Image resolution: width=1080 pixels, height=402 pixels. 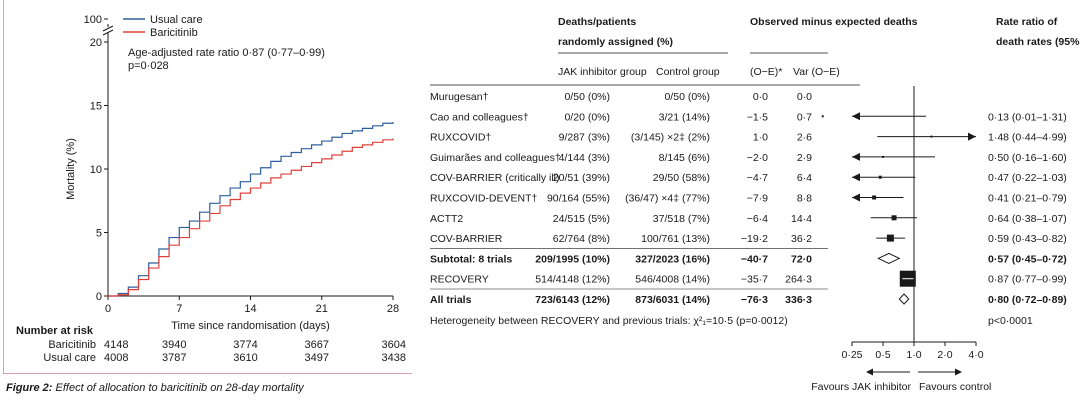 What do you see at coordinates (317, 358) in the screenshot?
I see `risk-table-value: 3497` at bounding box center [317, 358].